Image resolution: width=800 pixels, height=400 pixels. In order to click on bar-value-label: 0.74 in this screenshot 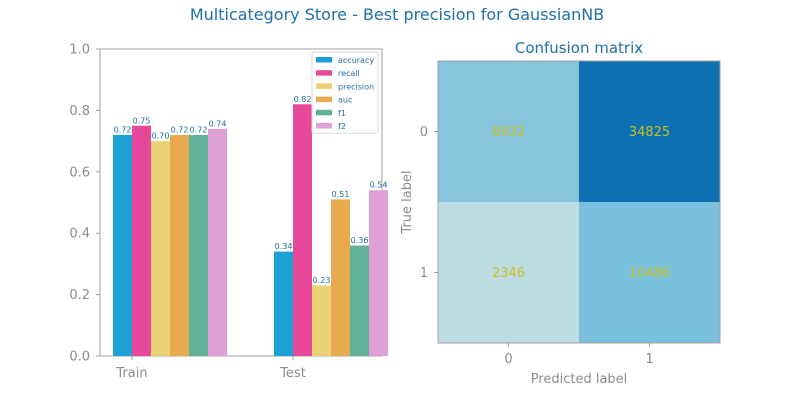, I will do `click(218, 123)`.